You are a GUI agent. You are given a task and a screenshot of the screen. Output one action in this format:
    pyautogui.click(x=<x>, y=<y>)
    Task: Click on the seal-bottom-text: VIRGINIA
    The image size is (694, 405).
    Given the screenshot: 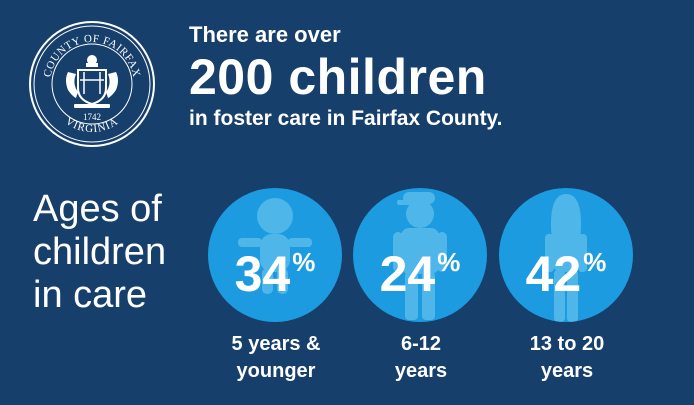 What is the action you would take?
    pyautogui.click(x=91, y=125)
    